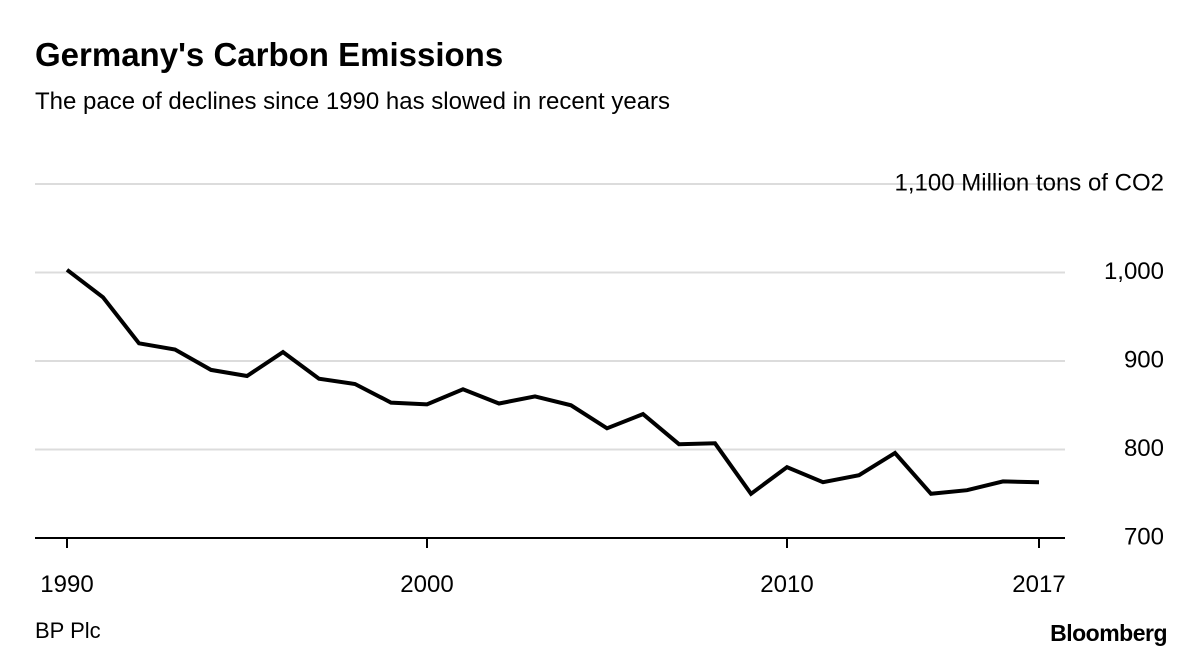 The image size is (1200, 664). Describe the element at coordinates (1029, 182) in the screenshot. I see `y-axis-label: 1,100 Million tons of CO2` at that location.